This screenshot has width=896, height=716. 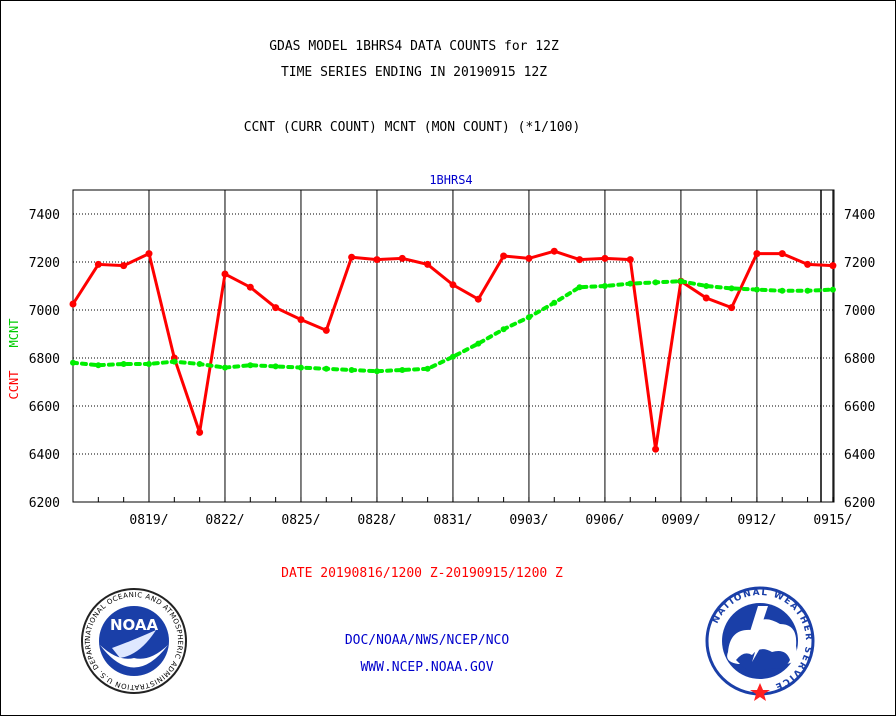 What do you see at coordinates (427, 640) in the screenshot?
I see `org-line: DOC/NOAA/NWS/NCEP/NCO` at bounding box center [427, 640].